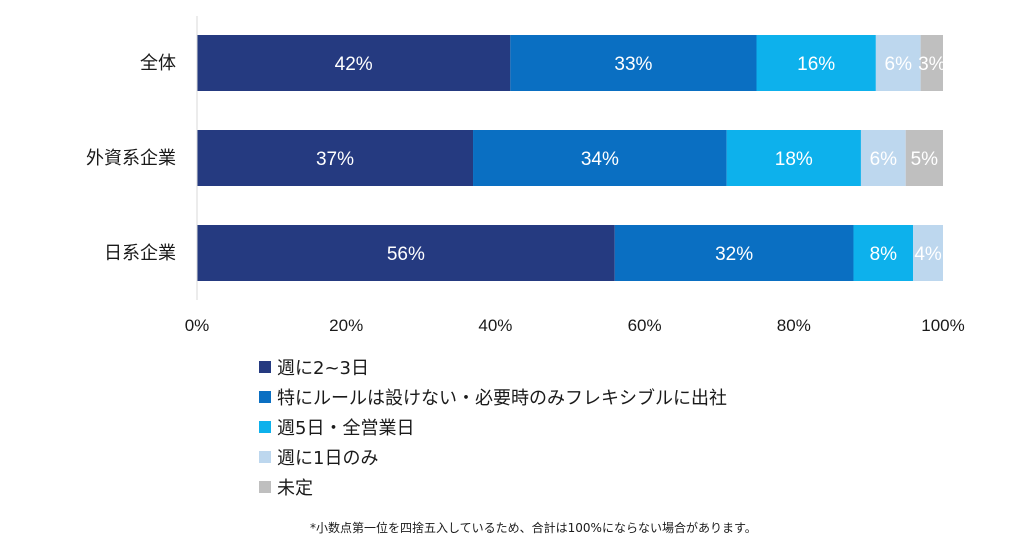 The height and width of the screenshot is (548, 1022). I want to click on legend-label: 未定, so click(295, 488).